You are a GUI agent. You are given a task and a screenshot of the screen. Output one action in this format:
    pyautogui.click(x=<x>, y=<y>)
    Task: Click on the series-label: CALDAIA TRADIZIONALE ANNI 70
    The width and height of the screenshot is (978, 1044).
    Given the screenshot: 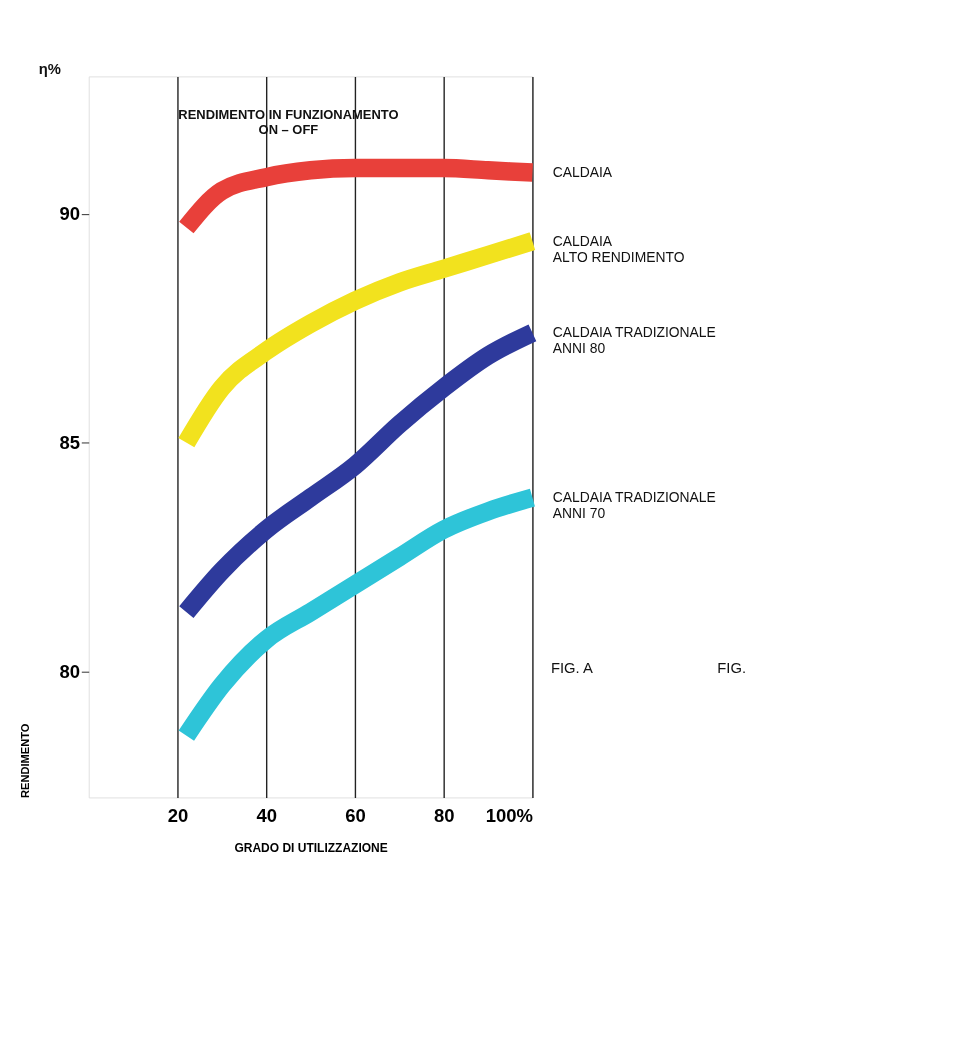 What is the action you would take?
    pyautogui.click(x=634, y=505)
    